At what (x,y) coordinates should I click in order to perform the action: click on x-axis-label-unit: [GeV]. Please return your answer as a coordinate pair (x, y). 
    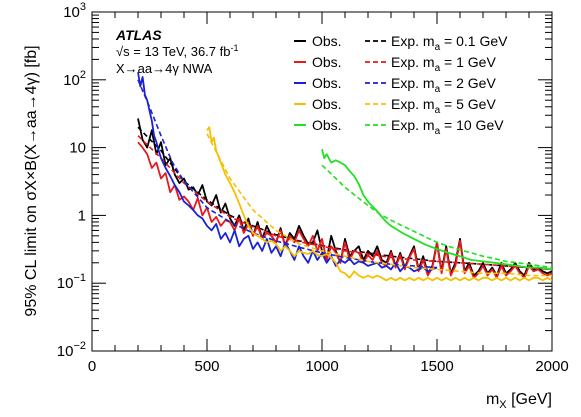
    Looking at the image, I should click on (529, 399).